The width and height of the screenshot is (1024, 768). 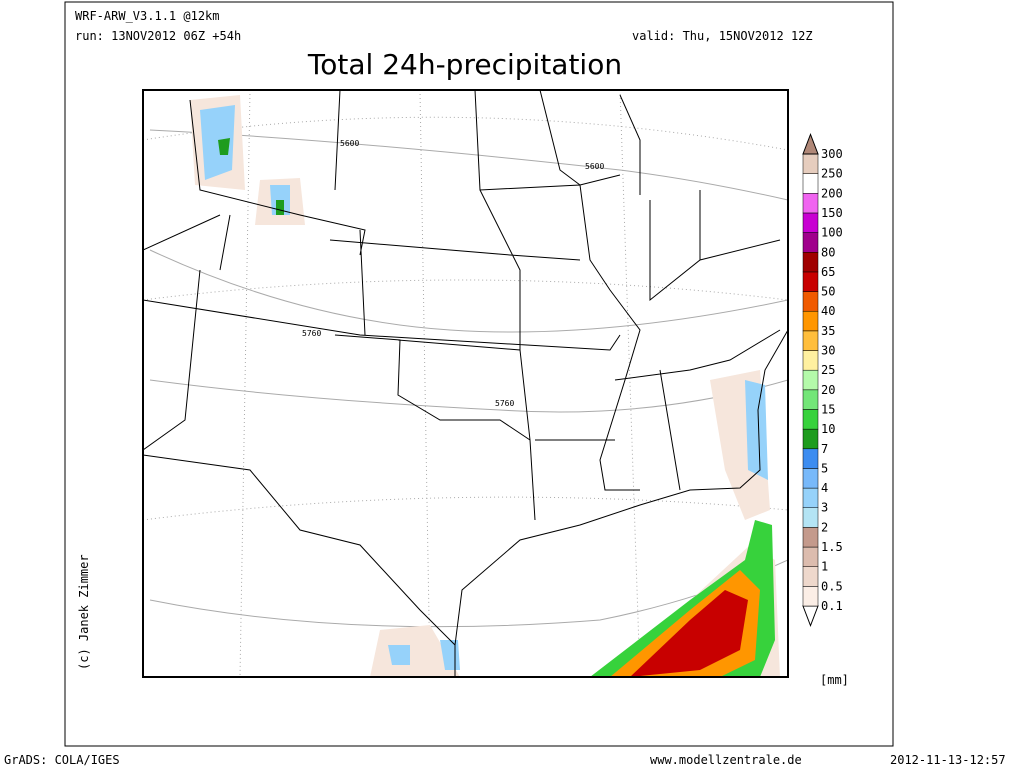 What do you see at coordinates (824, 567) in the screenshot?
I see `colorbar-label: 1` at bounding box center [824, 567].